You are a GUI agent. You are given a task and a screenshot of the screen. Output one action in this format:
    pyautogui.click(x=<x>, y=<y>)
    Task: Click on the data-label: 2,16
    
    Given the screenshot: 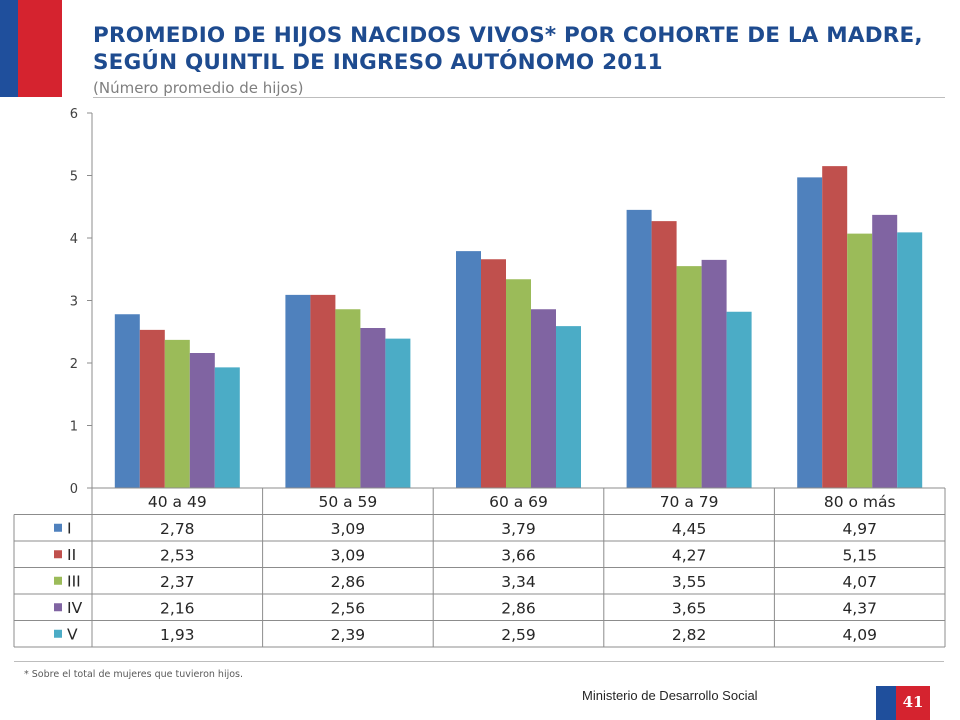 What is the action you would take?
    pyautogui.click(x=177, y=608)
    